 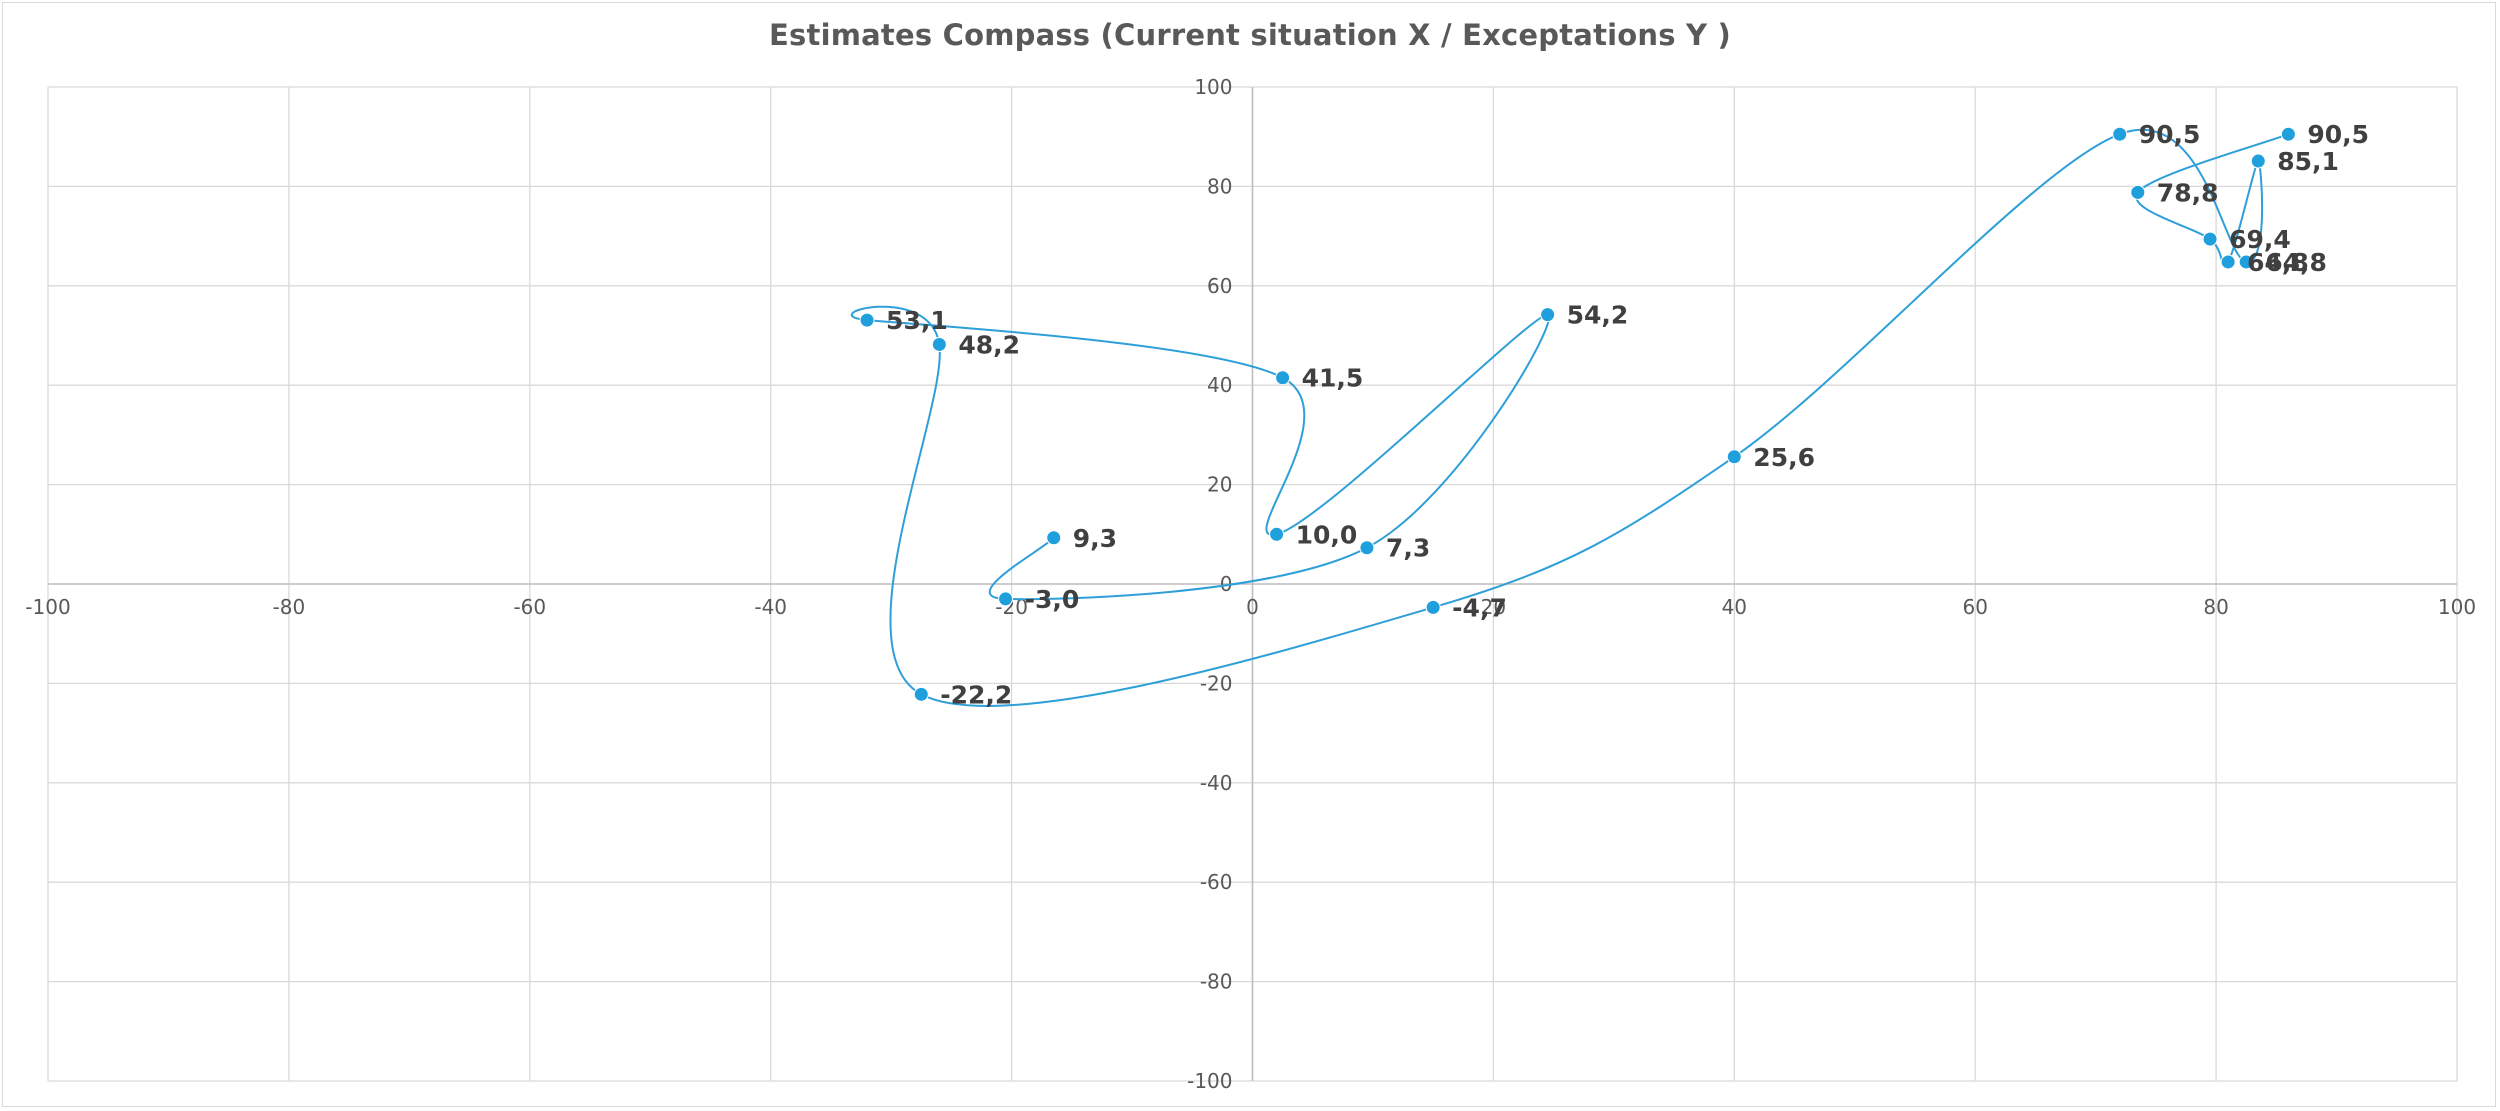 What do you see at coordinates (1209, 1081) in the screenshot?
I see `y-tick-label: -100` at bounding box center [1209, 1081].